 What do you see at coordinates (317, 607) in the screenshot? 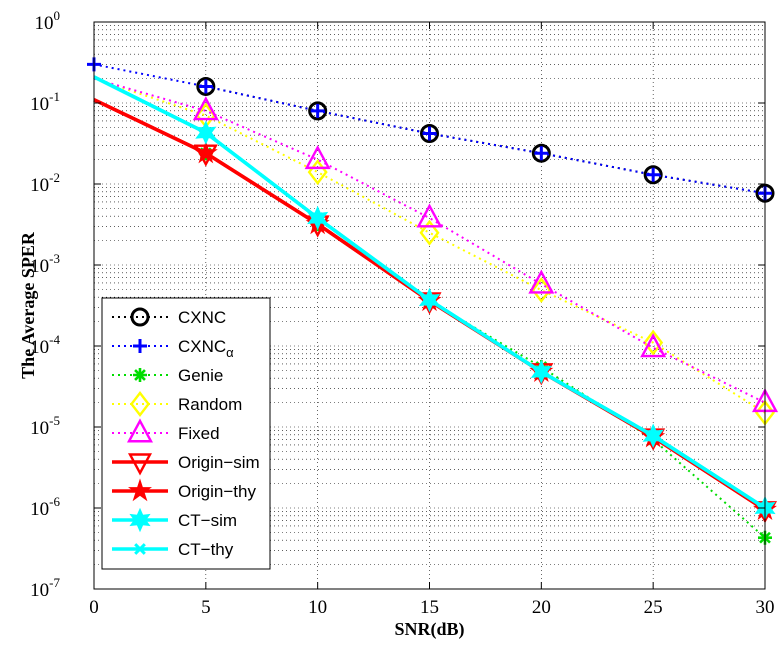
I see `x-tick-label: 10` at bounding box center [317, 607].